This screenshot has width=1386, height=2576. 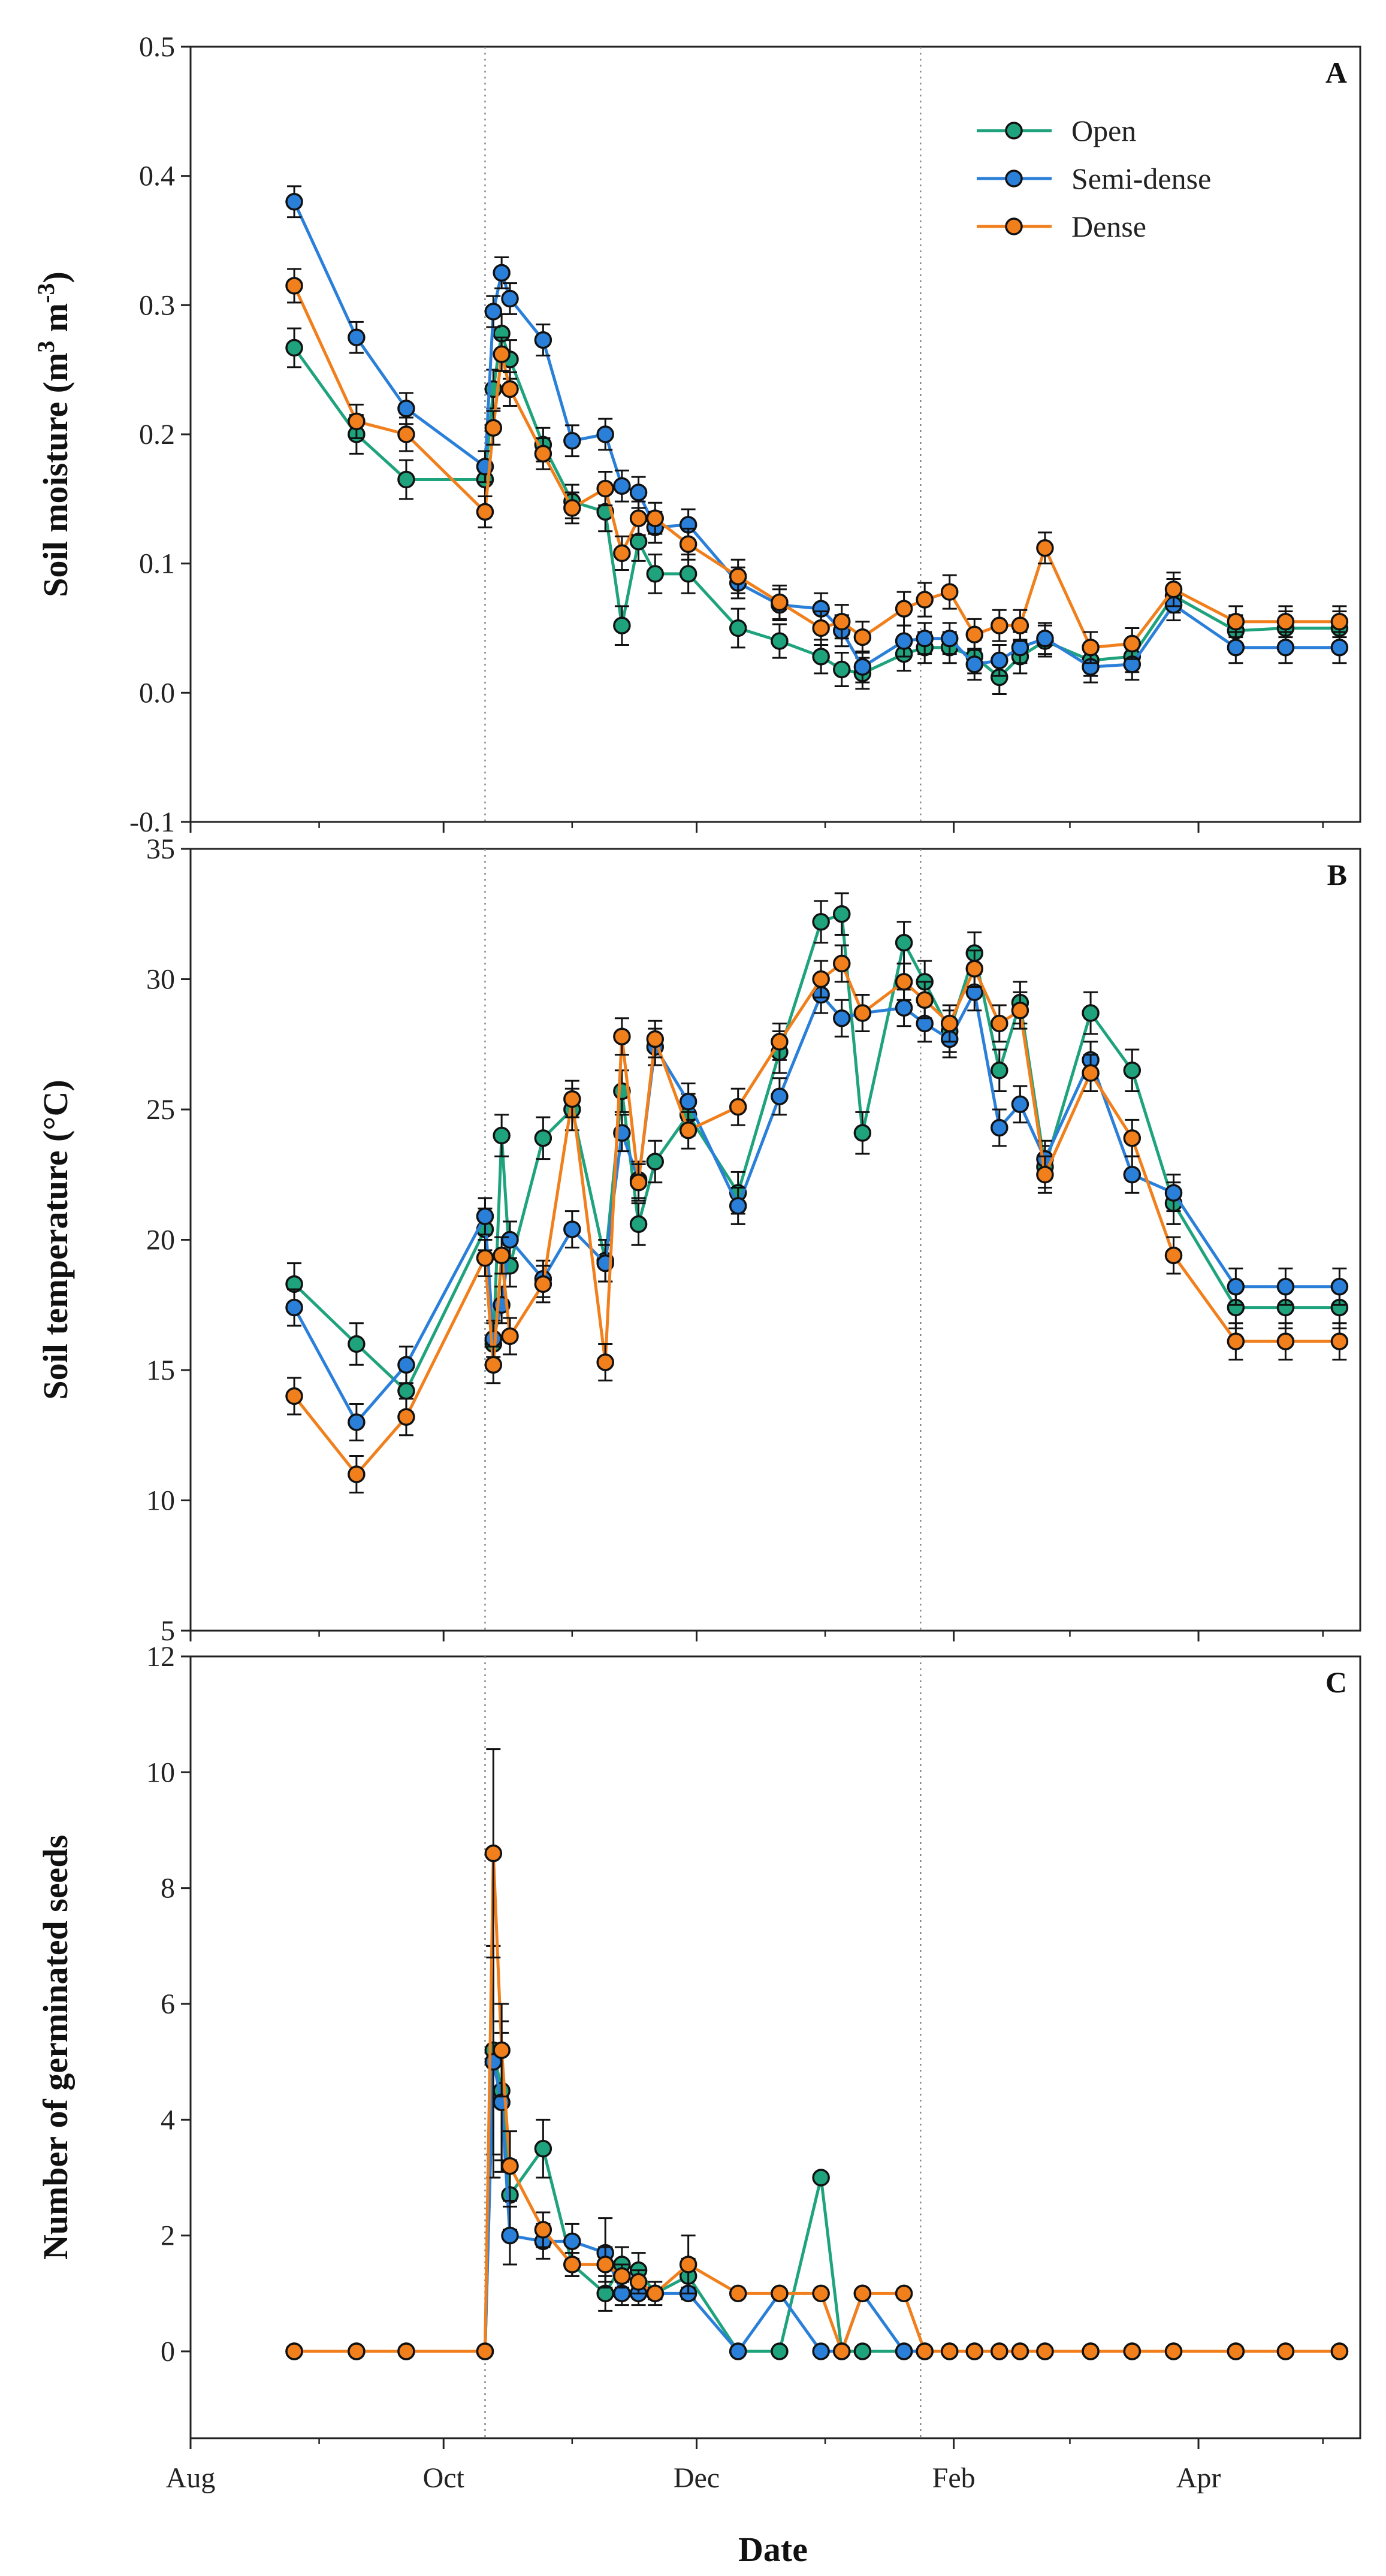 I want to click on y-axis-title: Soil temperature (°C), so click(x=55, y=1239).